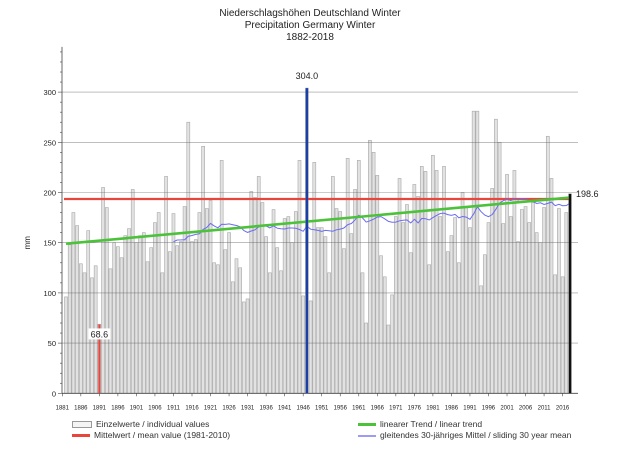 The image size is (620, 454). I want to click on x-tick-label: 1901, so click(137, 408).